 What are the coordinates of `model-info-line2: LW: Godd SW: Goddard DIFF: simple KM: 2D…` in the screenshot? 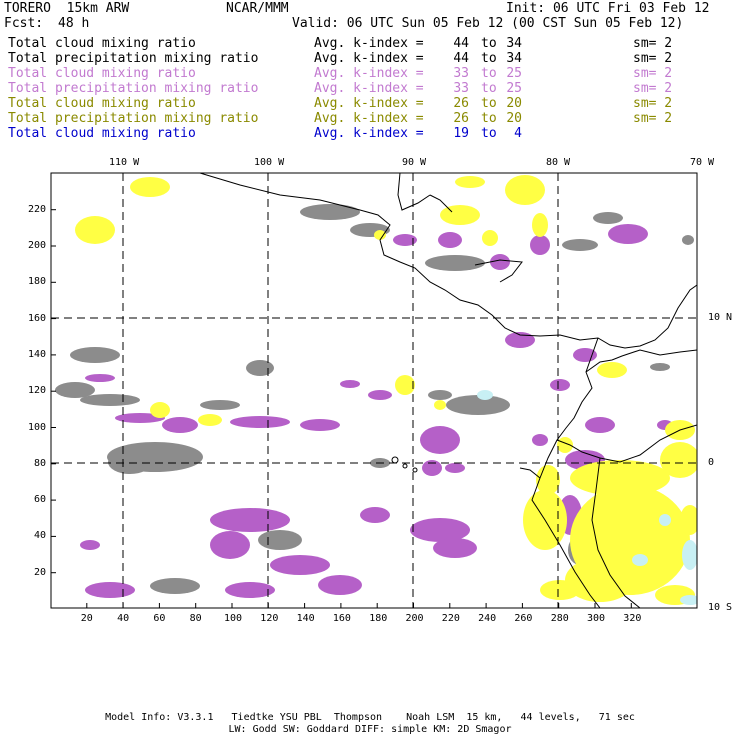 It's located at (370, 729).